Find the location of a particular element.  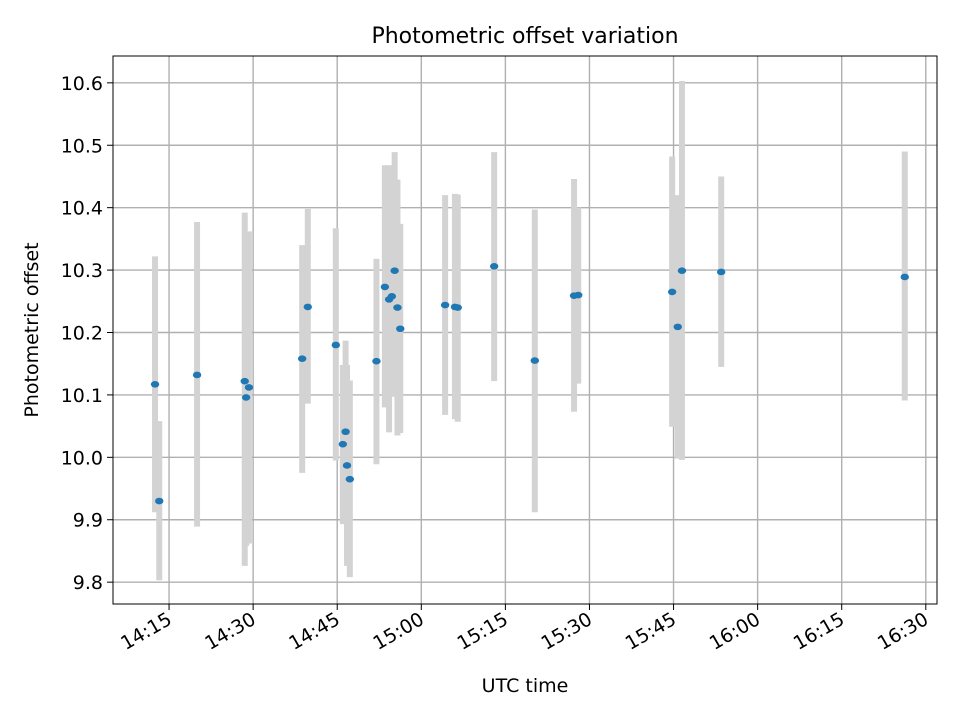

y-tick-label: 10.5 is located at coordinates (82, 146).